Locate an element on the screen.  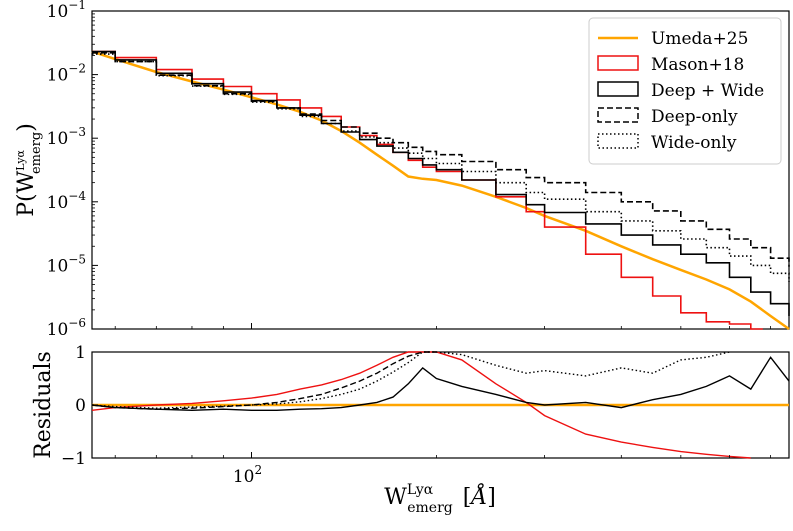
main-y-axis-label: P(WLyα emerg) is located at coordinates (29, 170).